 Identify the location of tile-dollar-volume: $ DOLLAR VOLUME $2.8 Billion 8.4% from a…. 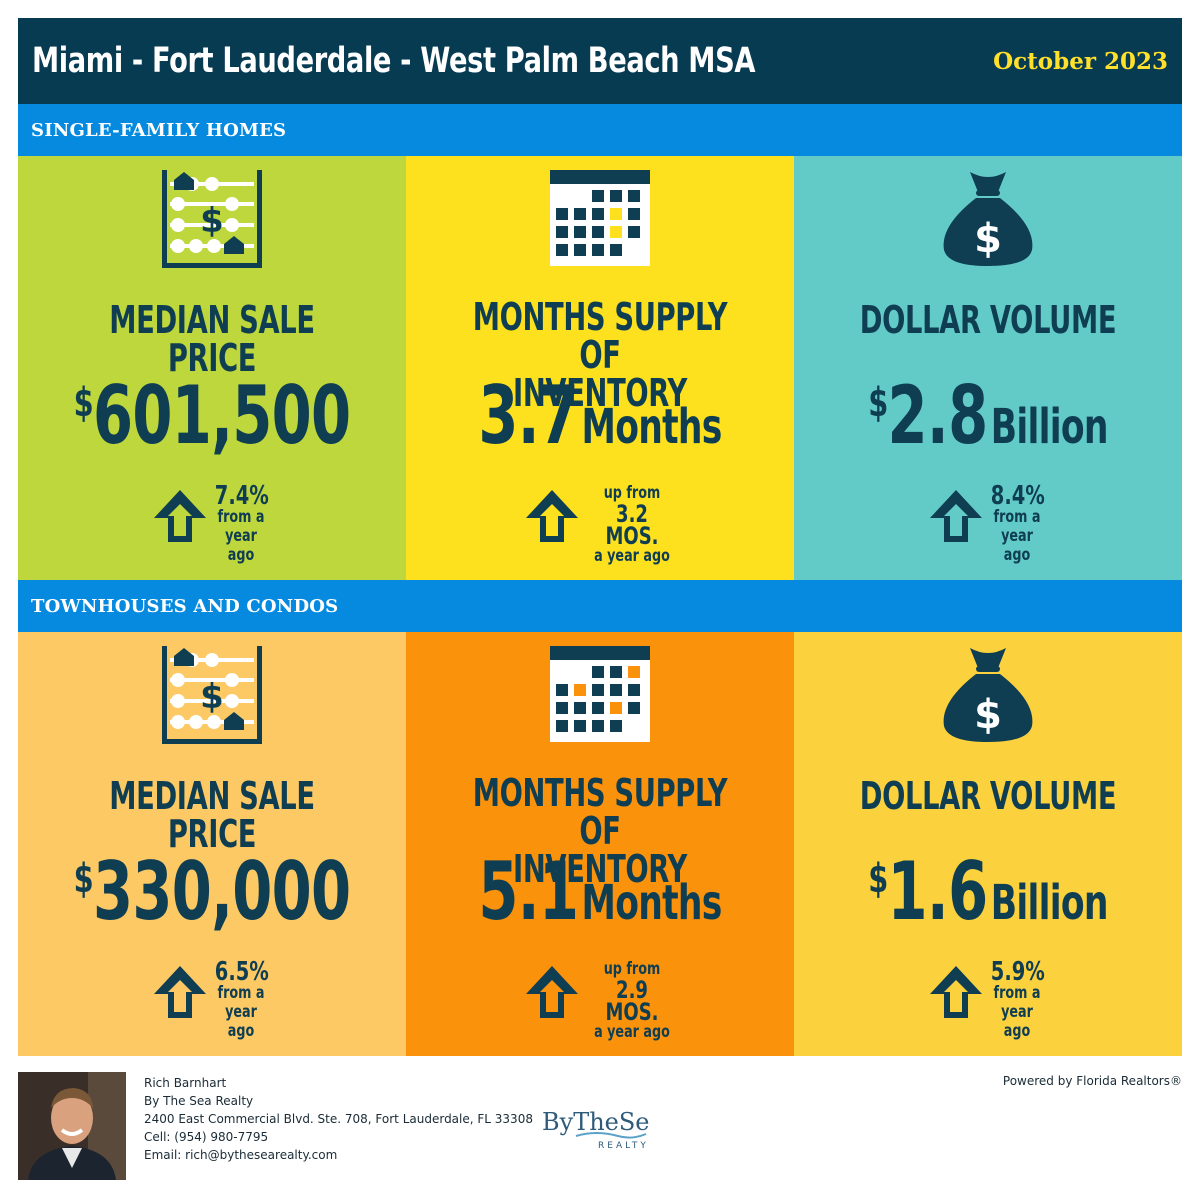
(988, 368).